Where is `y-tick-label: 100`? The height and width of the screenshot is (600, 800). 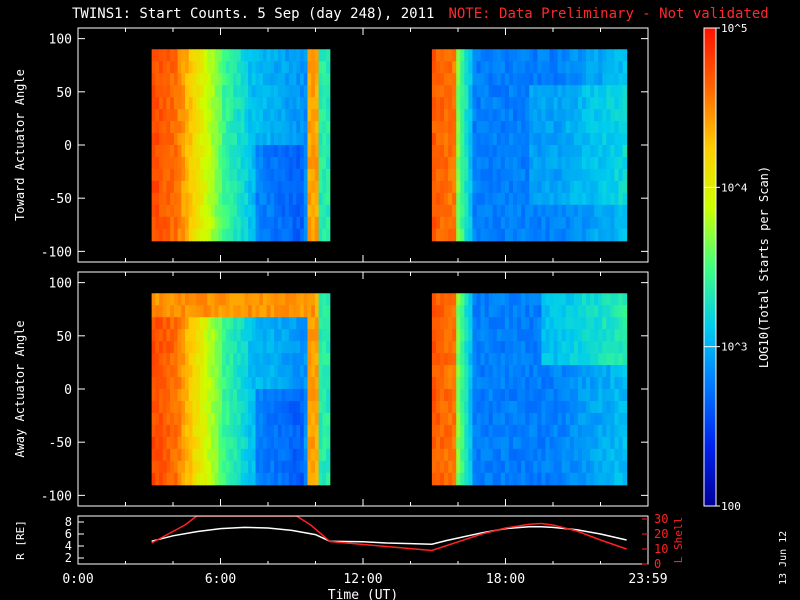 y-tick-label: 100 is located at coordinates (60, 284).